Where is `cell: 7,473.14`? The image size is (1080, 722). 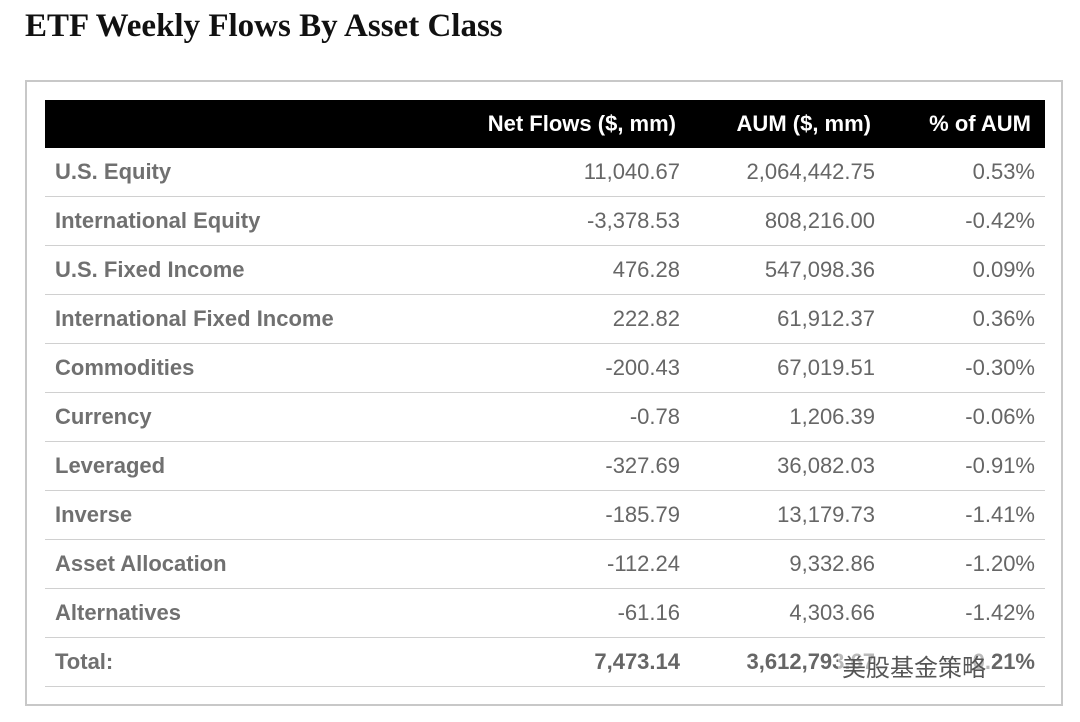
cell: 7,473.14 is located at coordinates (567, 662).